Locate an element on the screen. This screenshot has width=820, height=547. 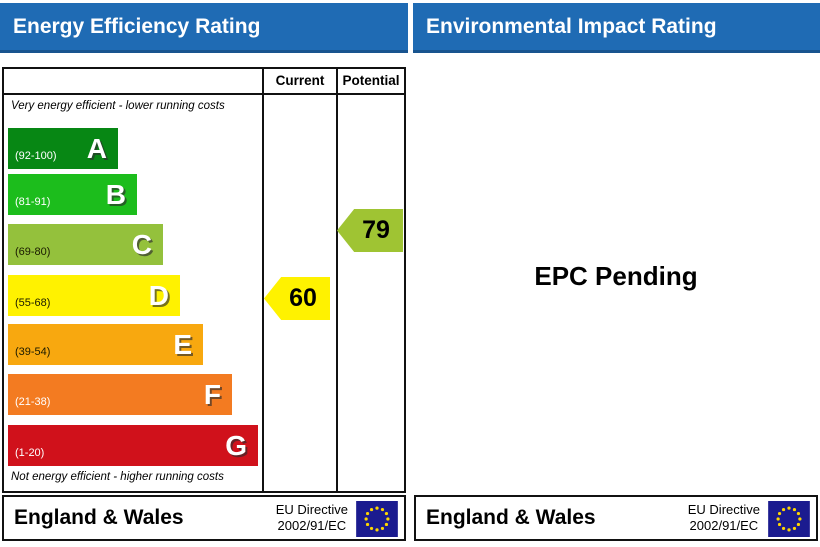
energy-efficiency-title-bar: Energy Efficiency Rating is located at coordinates (204, 28).